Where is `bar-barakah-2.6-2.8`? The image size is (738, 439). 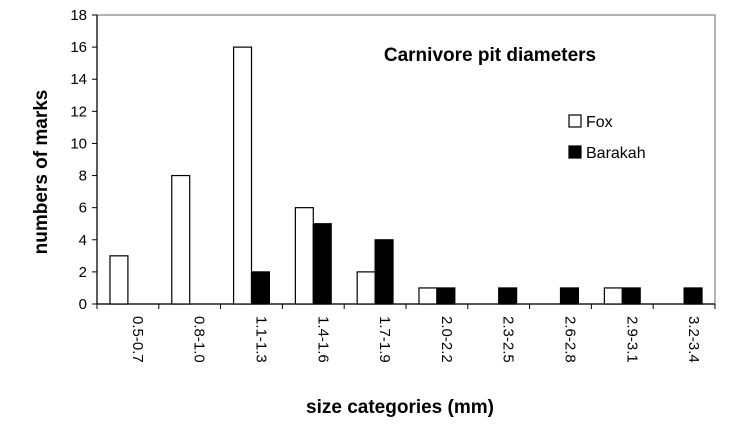 bar-barakah-2.6-2.8 is located at coordinates (569, 296).